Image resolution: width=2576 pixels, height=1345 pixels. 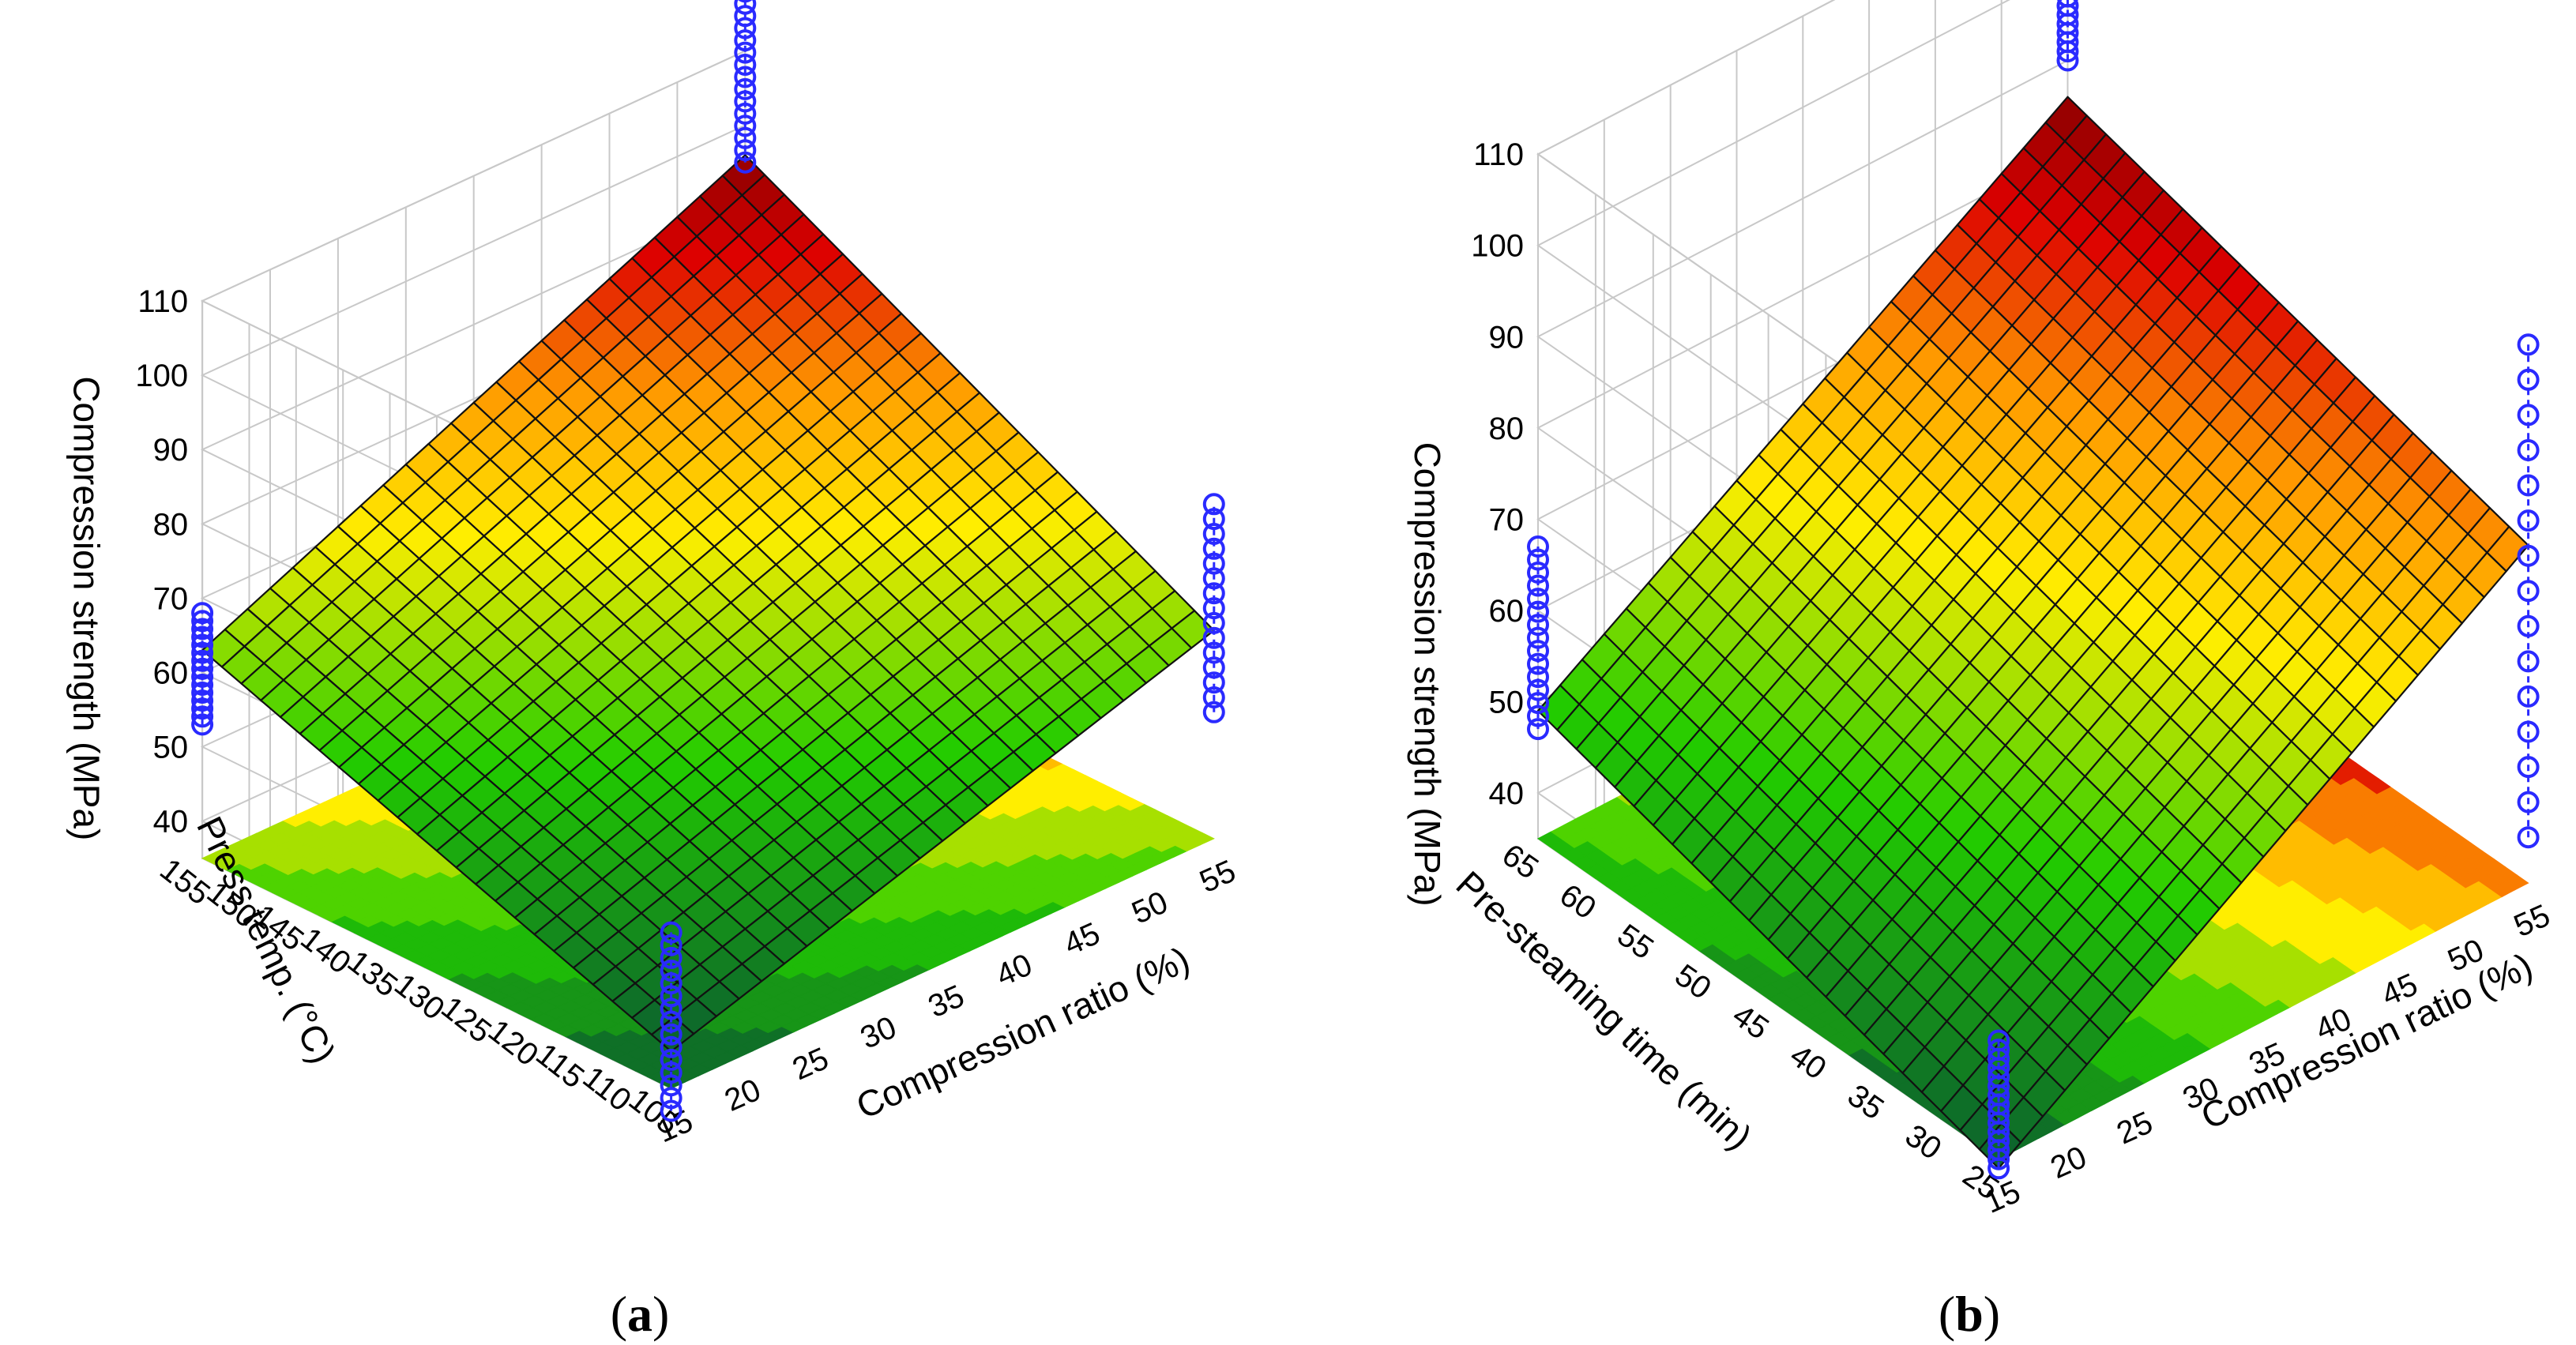 I want to click on z-tick-label: 70, so click(x=1507, y=519).